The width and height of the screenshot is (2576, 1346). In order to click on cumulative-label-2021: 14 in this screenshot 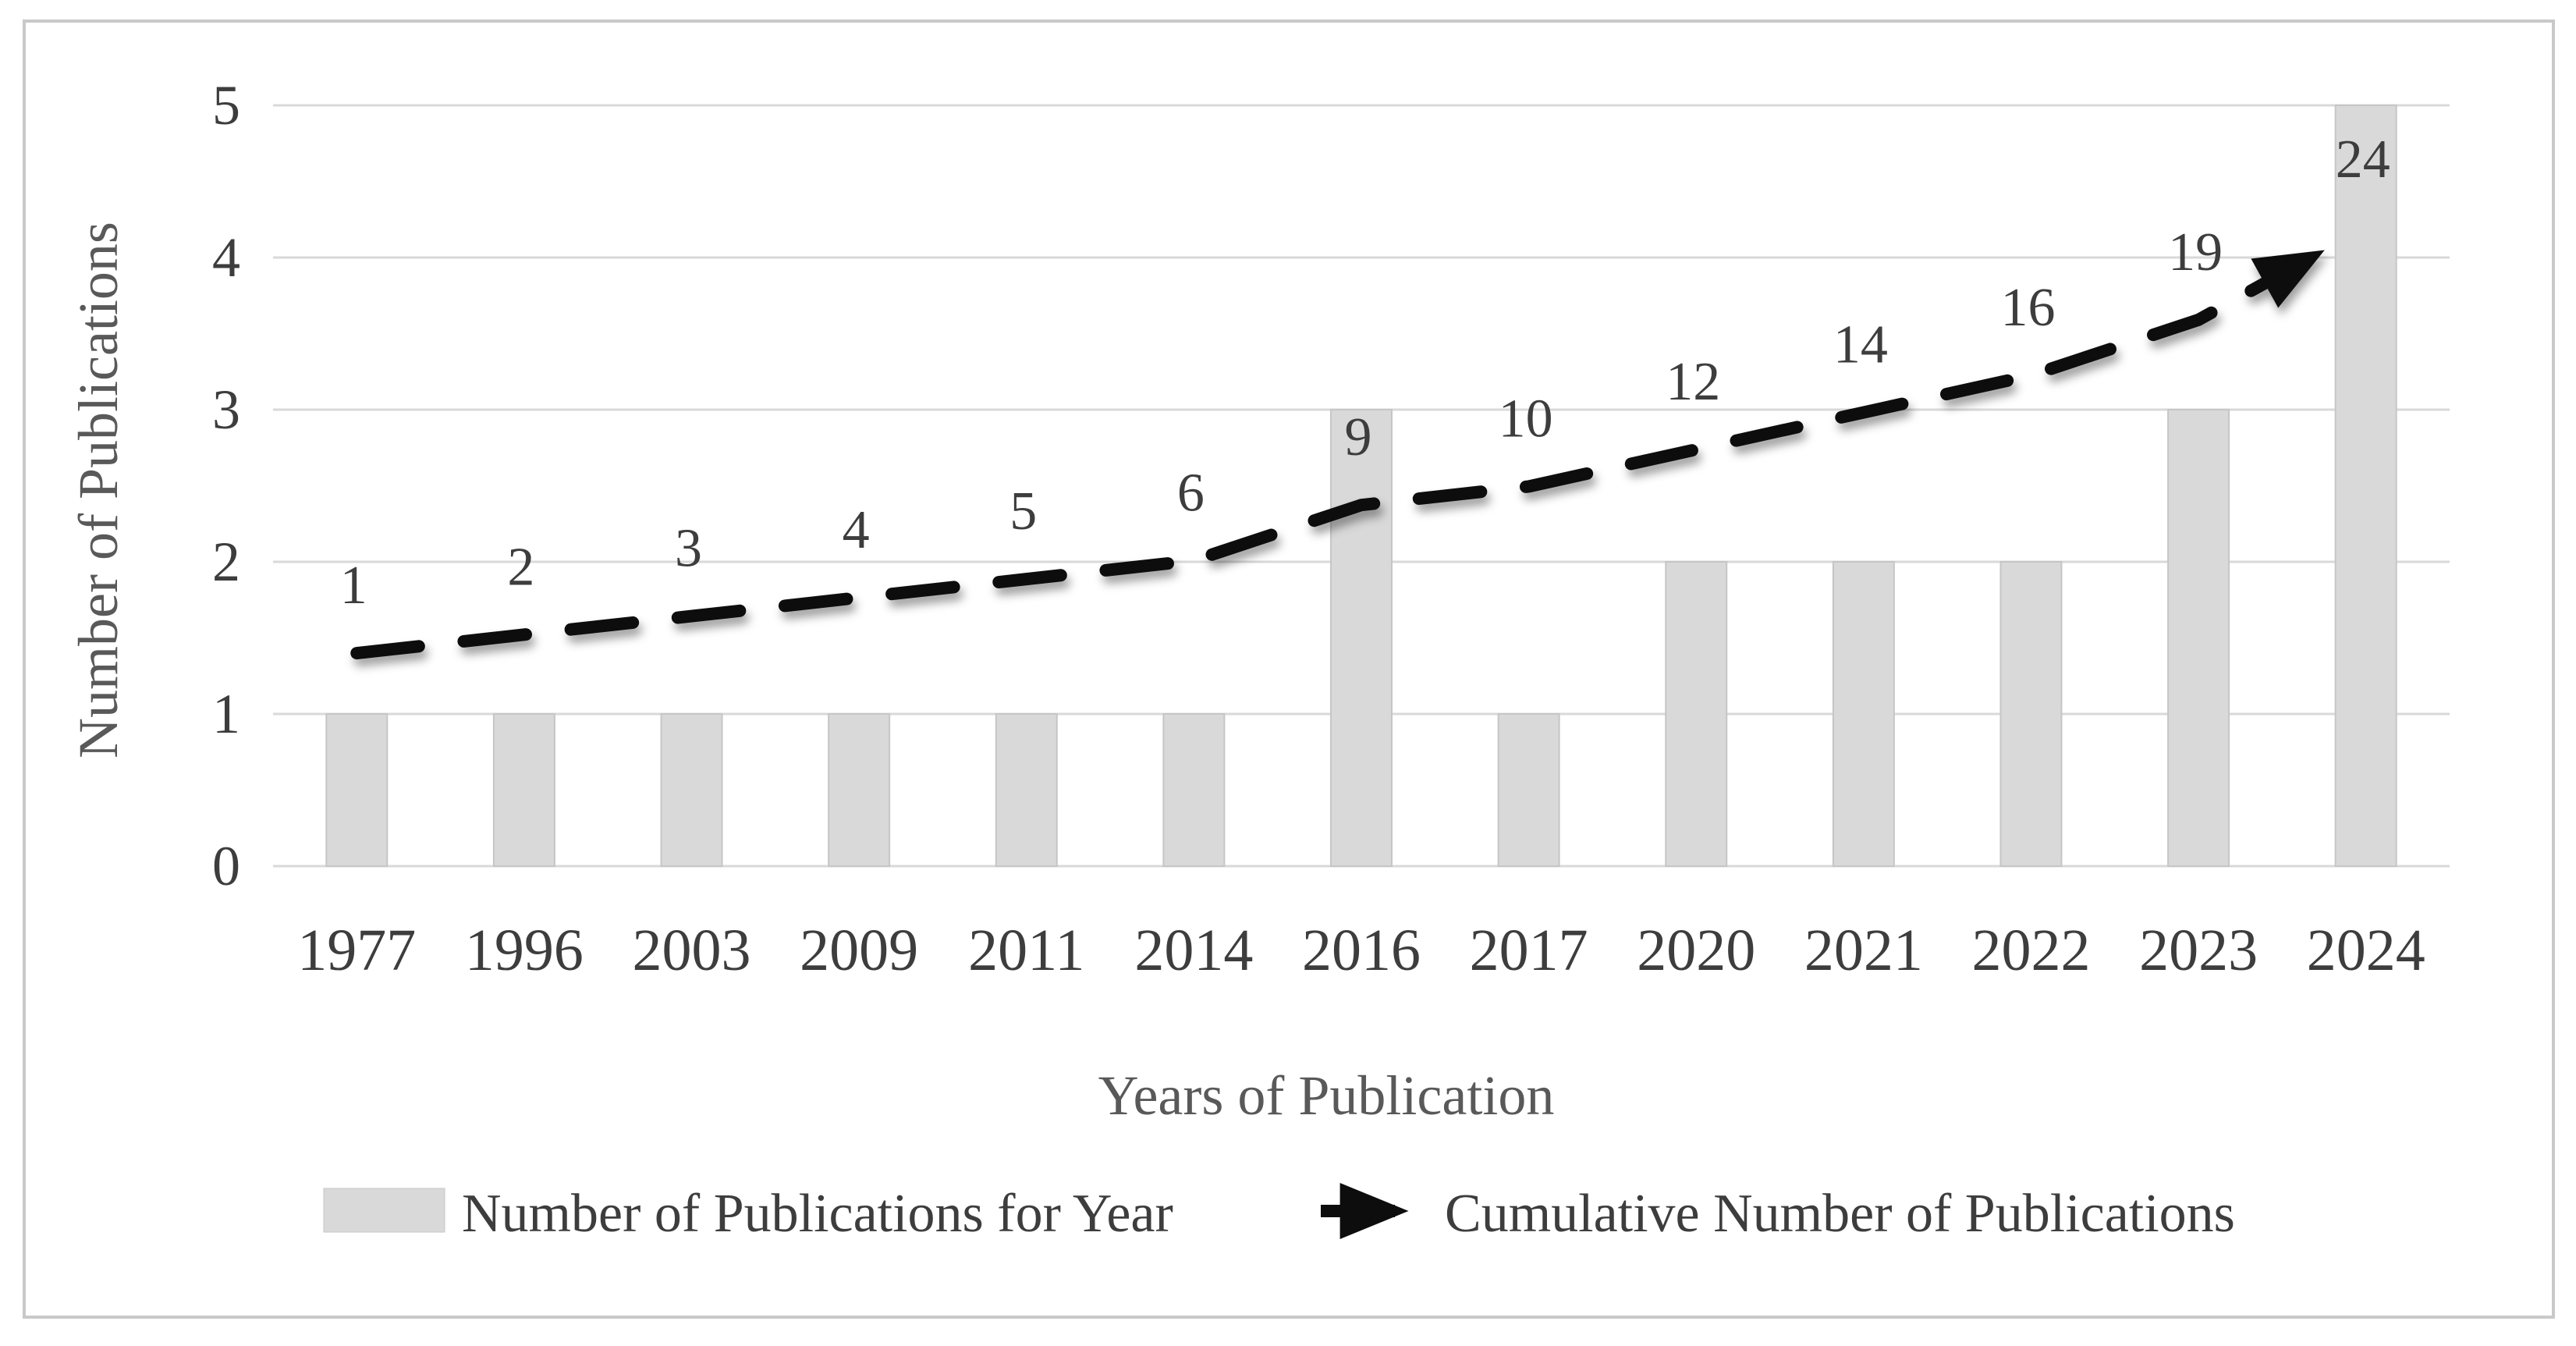, I will do `click(1860, 345)`.